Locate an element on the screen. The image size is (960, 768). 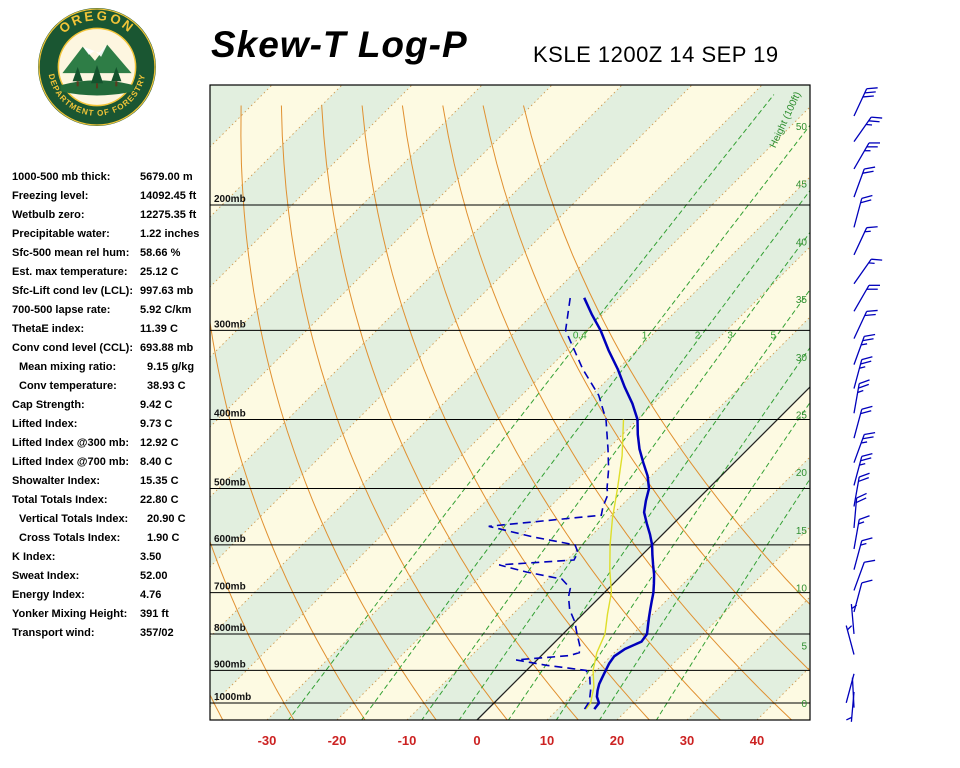
height-tick-label: 45 is located at coordinates (802, 185).